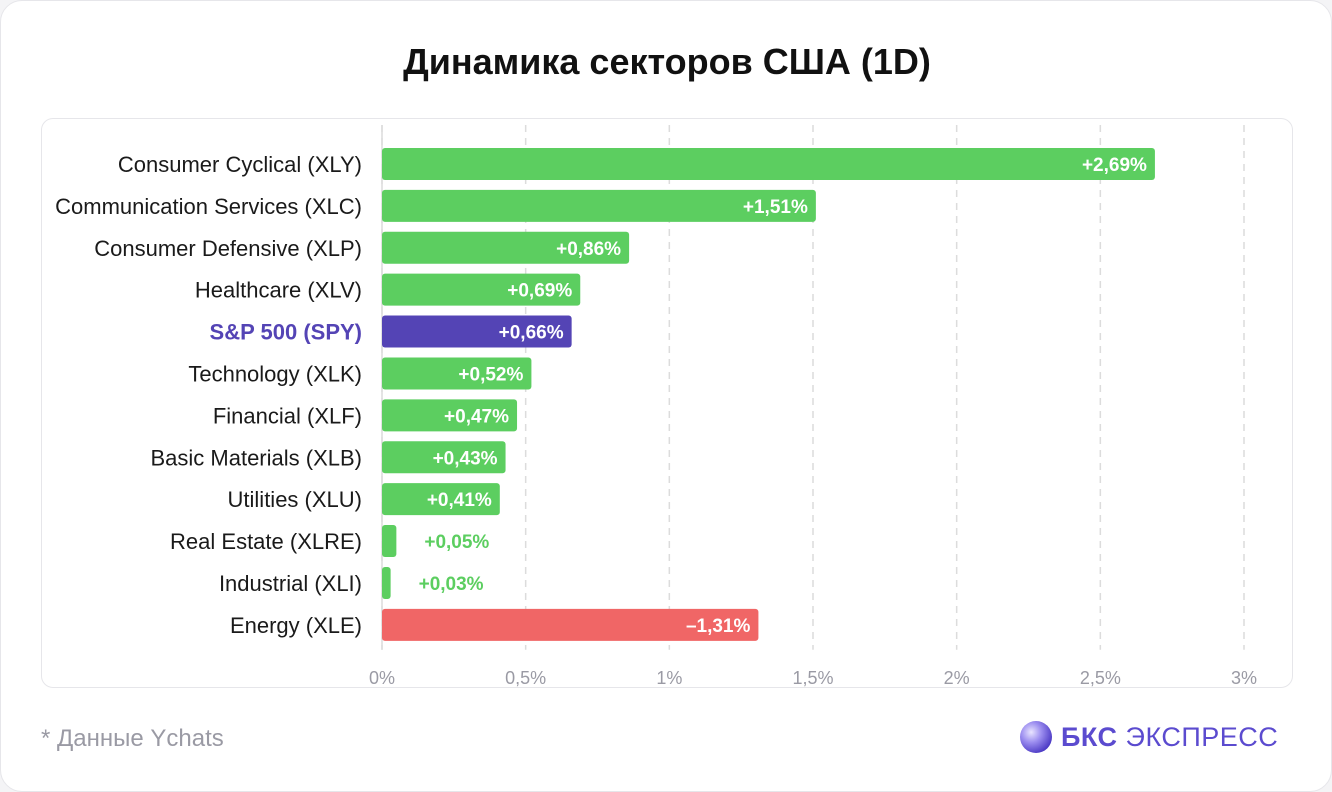 The width and height of the screenshot is (1332, 792). What do you see at coordinates (290, 583) in the screenshot?
I see `category-label: Industrial (XLI)` at bounding box center [290, 583].